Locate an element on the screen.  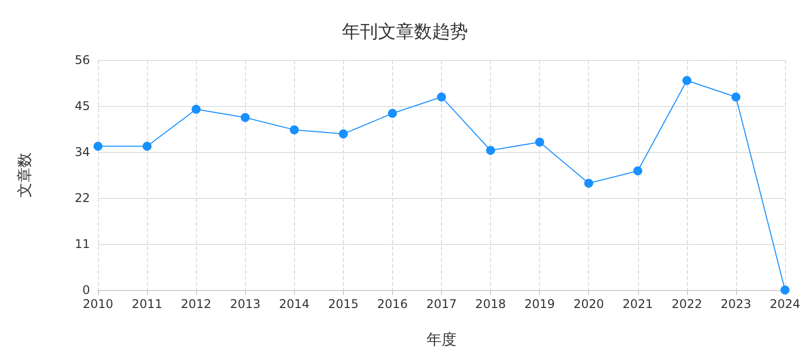
x-tick-label: 2023 is located at coordinates (736, 304).